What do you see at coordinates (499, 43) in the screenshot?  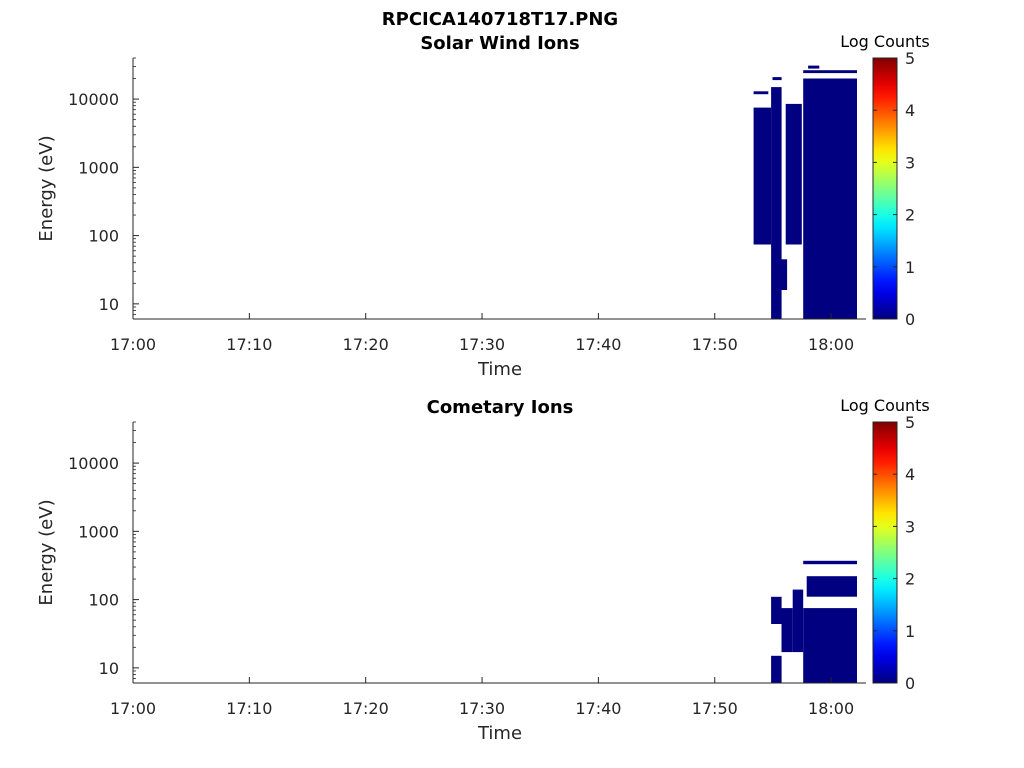 I see `panel-title: Solar Wind Ions` at bounding box center [499, 43].